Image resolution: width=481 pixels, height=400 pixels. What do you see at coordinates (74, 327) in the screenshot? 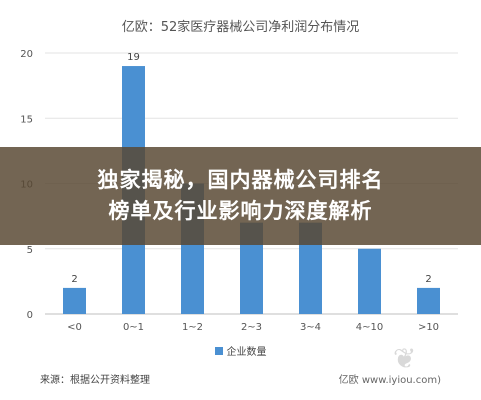
I see `x-tick-label: <0` at bounding box center [74, 327].